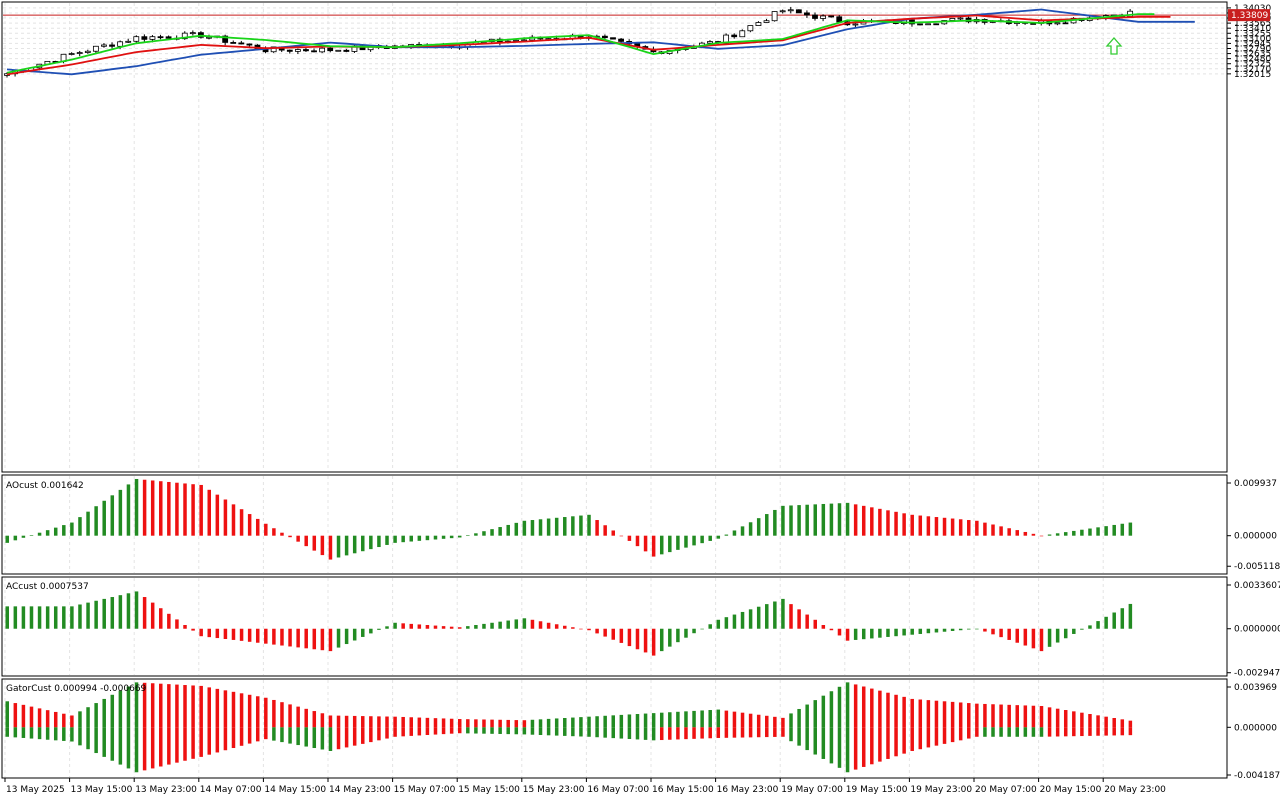 This screenshot has height=804, width=1280. I want to click on current-price-tag, so click(1249, 15).